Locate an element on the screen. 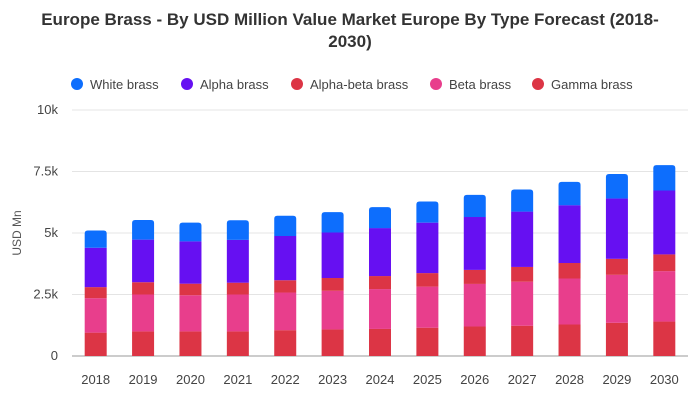 The width and height of the screenshot is (700, 400). x-tick-label: 2025 is located at coordinates (427, 379).